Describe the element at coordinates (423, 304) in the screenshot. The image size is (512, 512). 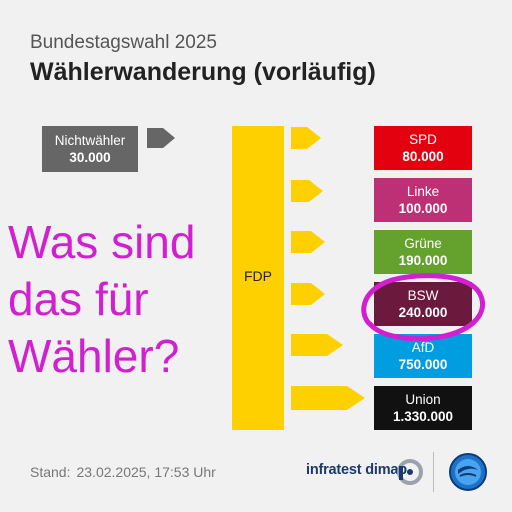
I see `party-box-bsw: BSW 240.000` at that location.